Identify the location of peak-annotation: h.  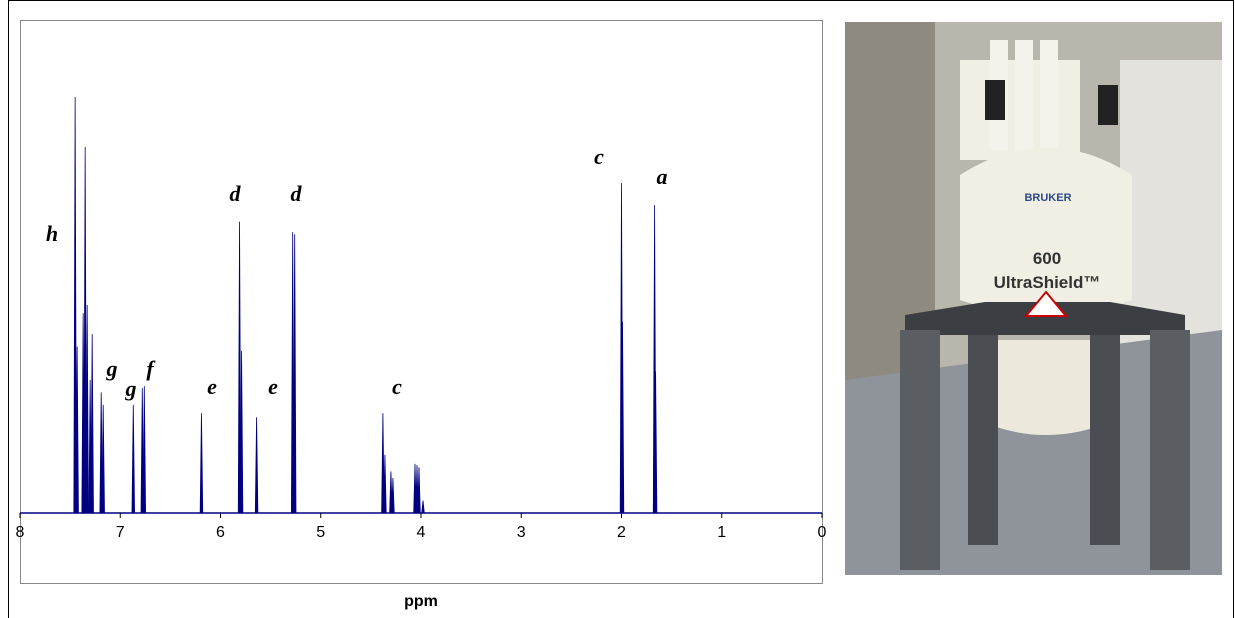
(52, 233).